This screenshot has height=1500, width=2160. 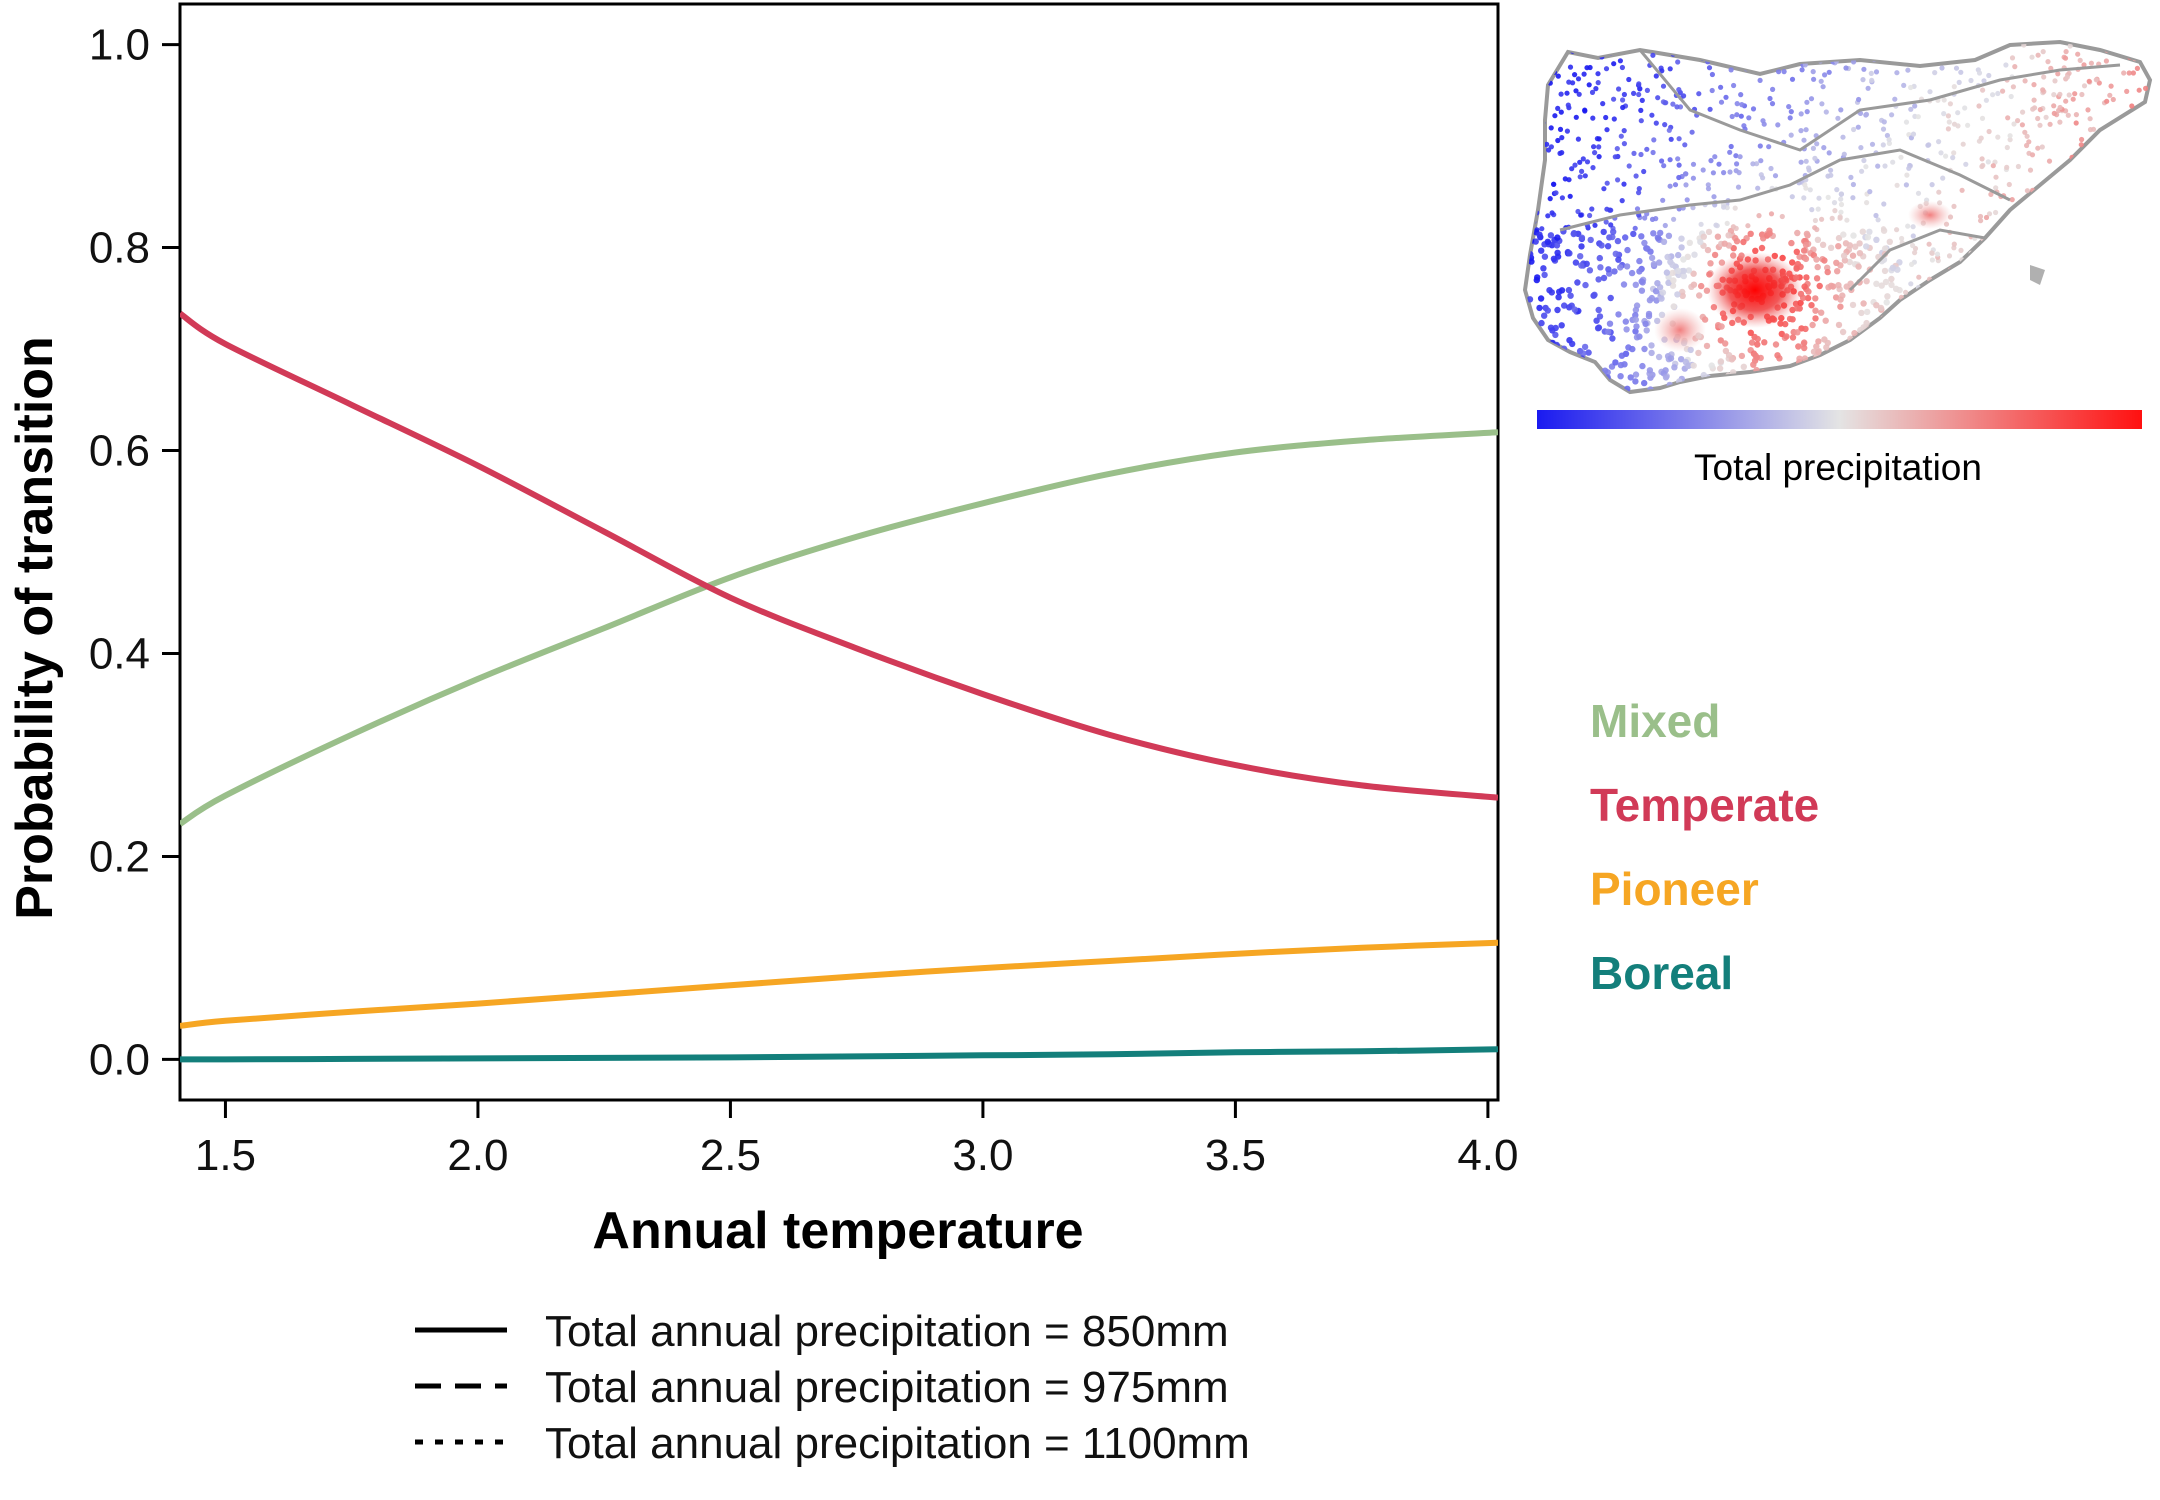 What do you see at coordinates (119, 1059) in the screenshot?
I see `y-tick-label: 0.0` at bounding box center [119, 1059].